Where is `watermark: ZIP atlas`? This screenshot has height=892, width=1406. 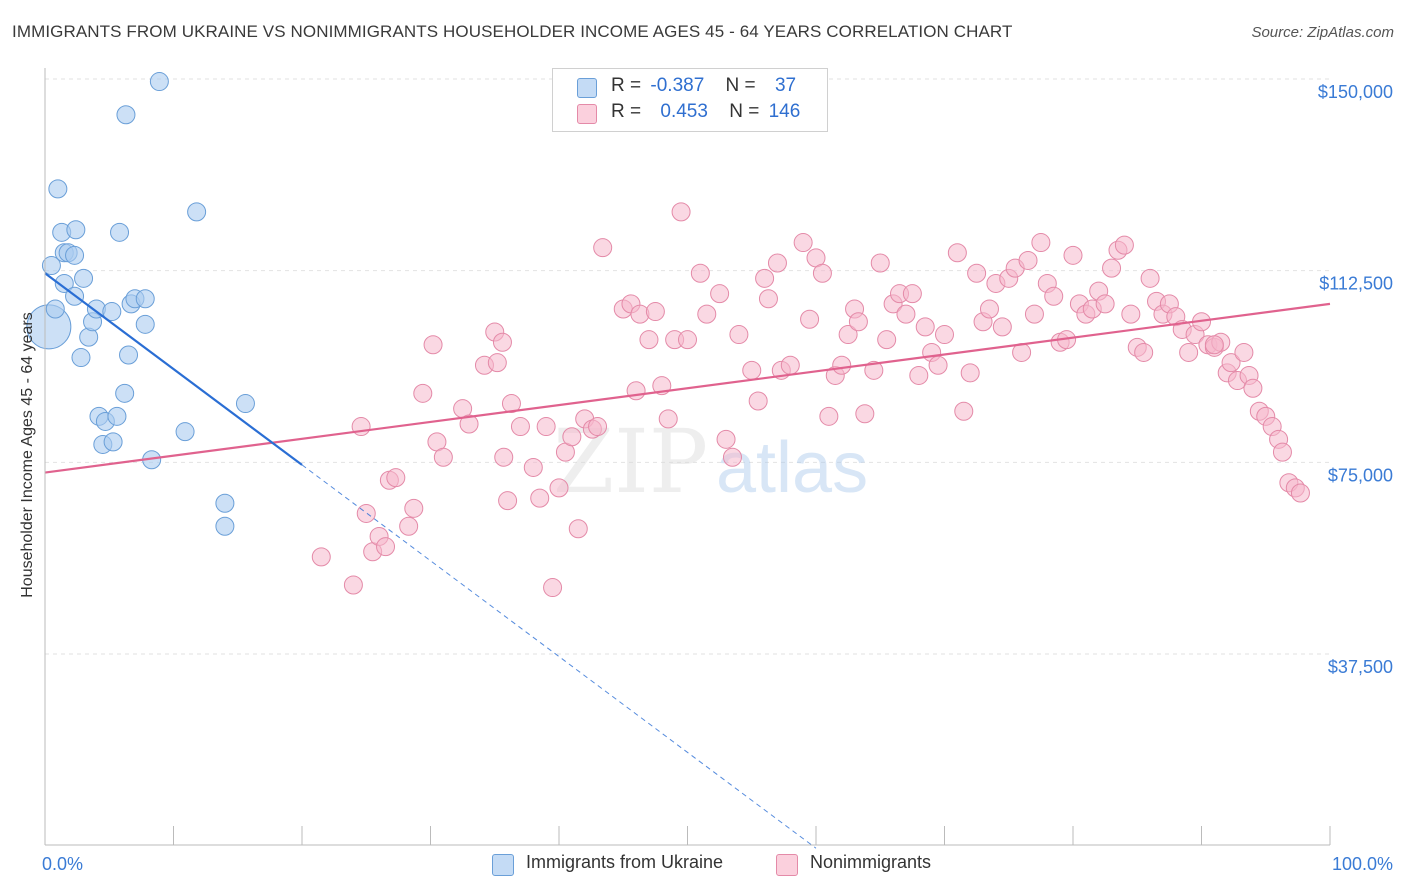 watermark: ZIP atlas is located at coordinates (710, 461).